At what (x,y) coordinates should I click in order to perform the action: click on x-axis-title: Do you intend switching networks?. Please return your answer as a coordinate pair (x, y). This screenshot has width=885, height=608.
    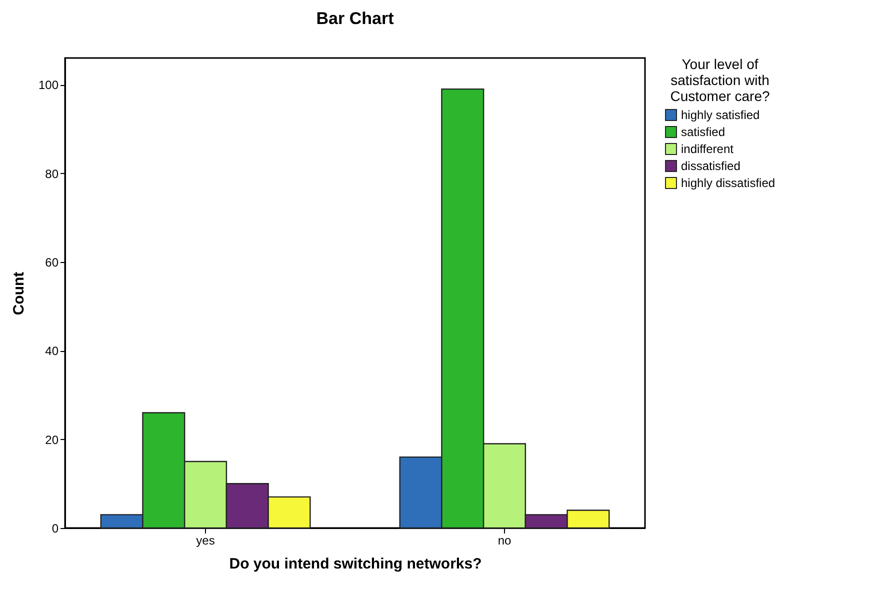
    Looking at the image, I should click on (355, 564).